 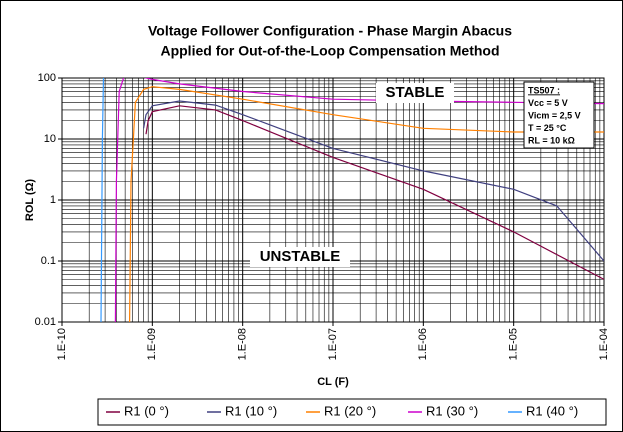 I want to click on legend-label: R1 (10 °), so click(x=251, y=410).